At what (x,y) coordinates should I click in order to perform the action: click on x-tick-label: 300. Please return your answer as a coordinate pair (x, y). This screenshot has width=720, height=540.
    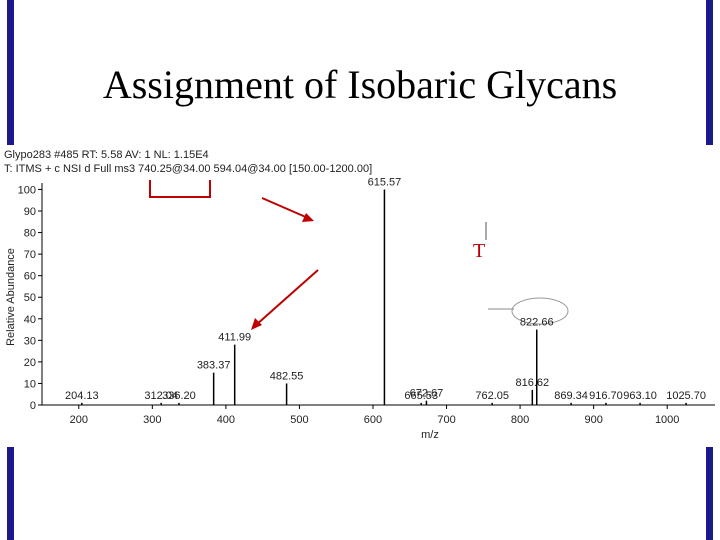
    Looking at the image, I should click on (152, 420).